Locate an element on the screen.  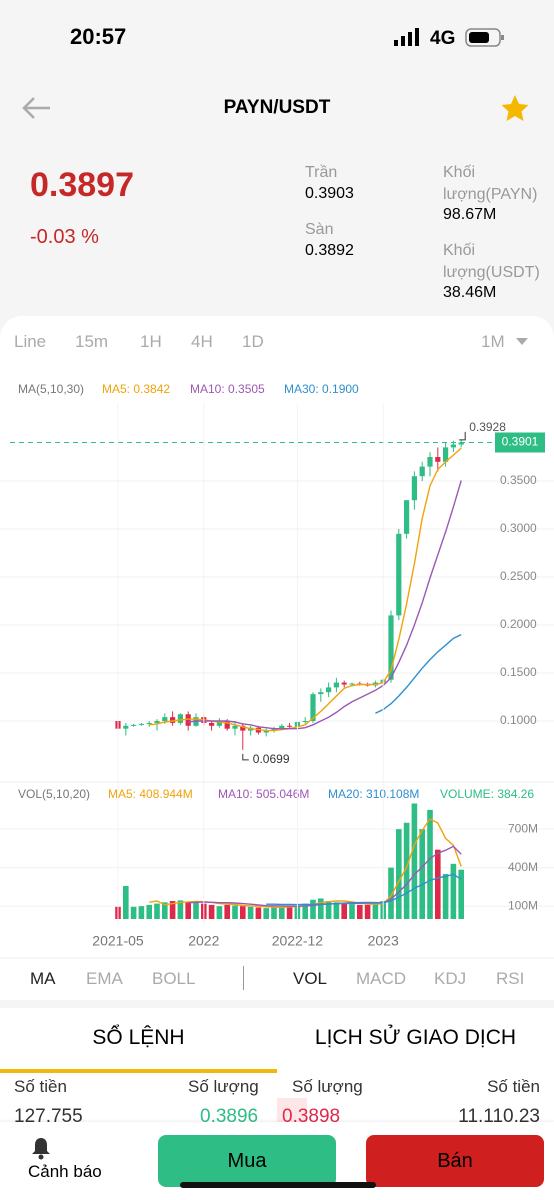
indicator-tab: EMA is located at coordinates (104, 978).